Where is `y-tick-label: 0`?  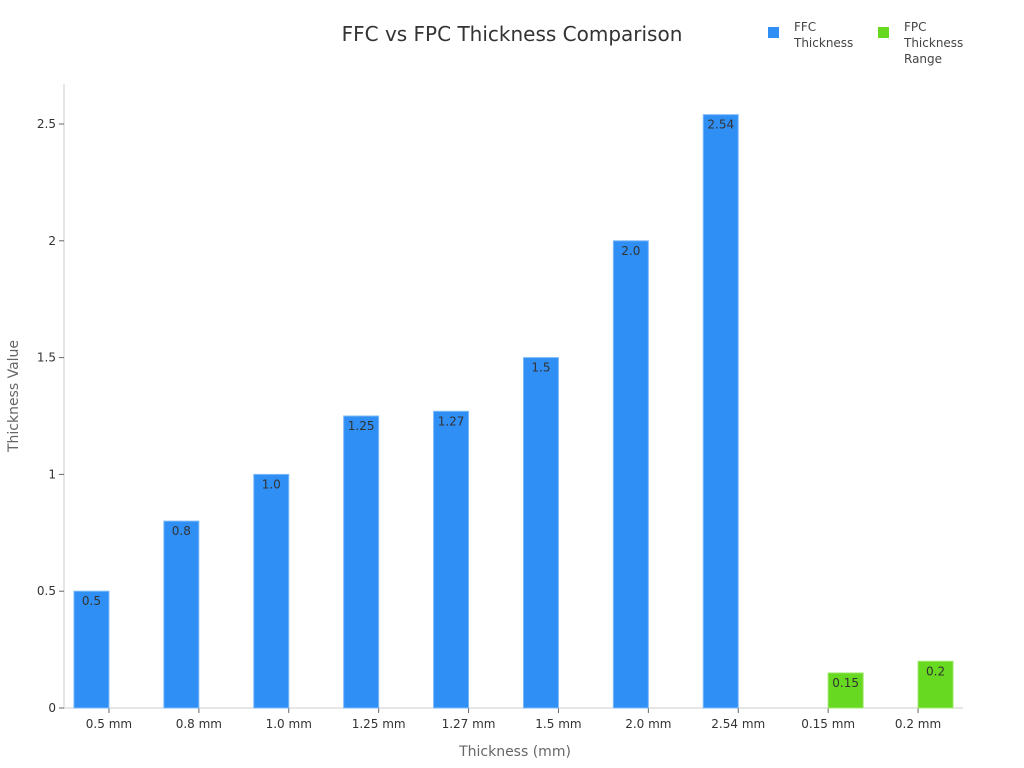
y-tick-label: 0 is located at coordinates (52, 708).